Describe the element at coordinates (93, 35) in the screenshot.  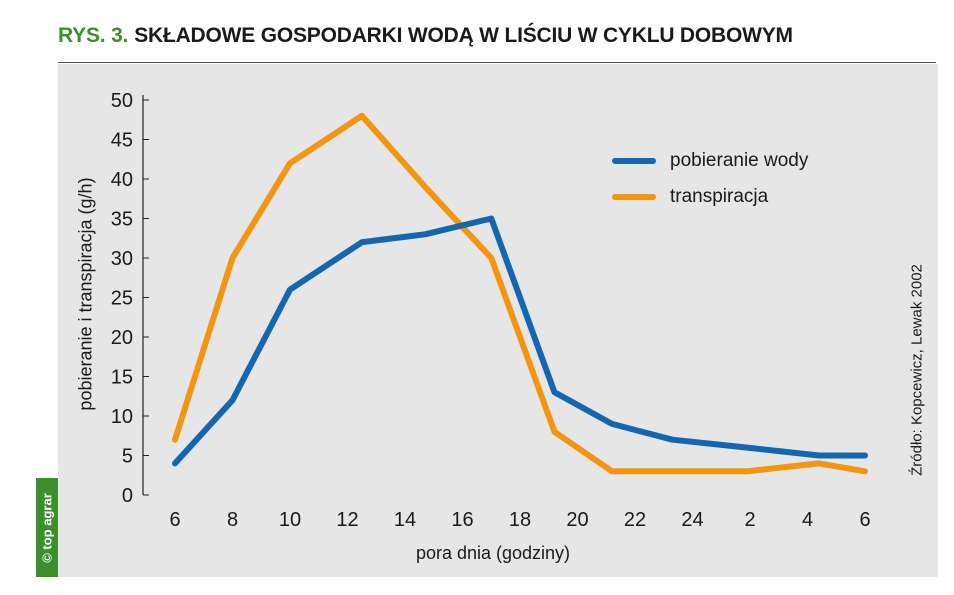
I see `figure-number: RYS. 3.` at that location.